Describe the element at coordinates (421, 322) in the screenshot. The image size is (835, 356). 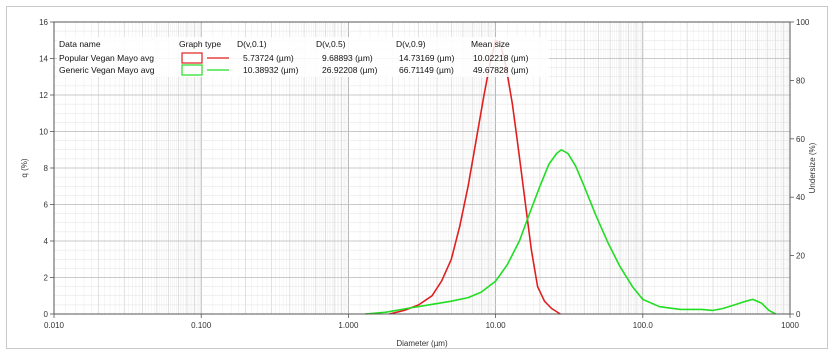
I see `x-axis-ticks: 0.010 0.100 1.000 10.00 100.0 1000` at that location.